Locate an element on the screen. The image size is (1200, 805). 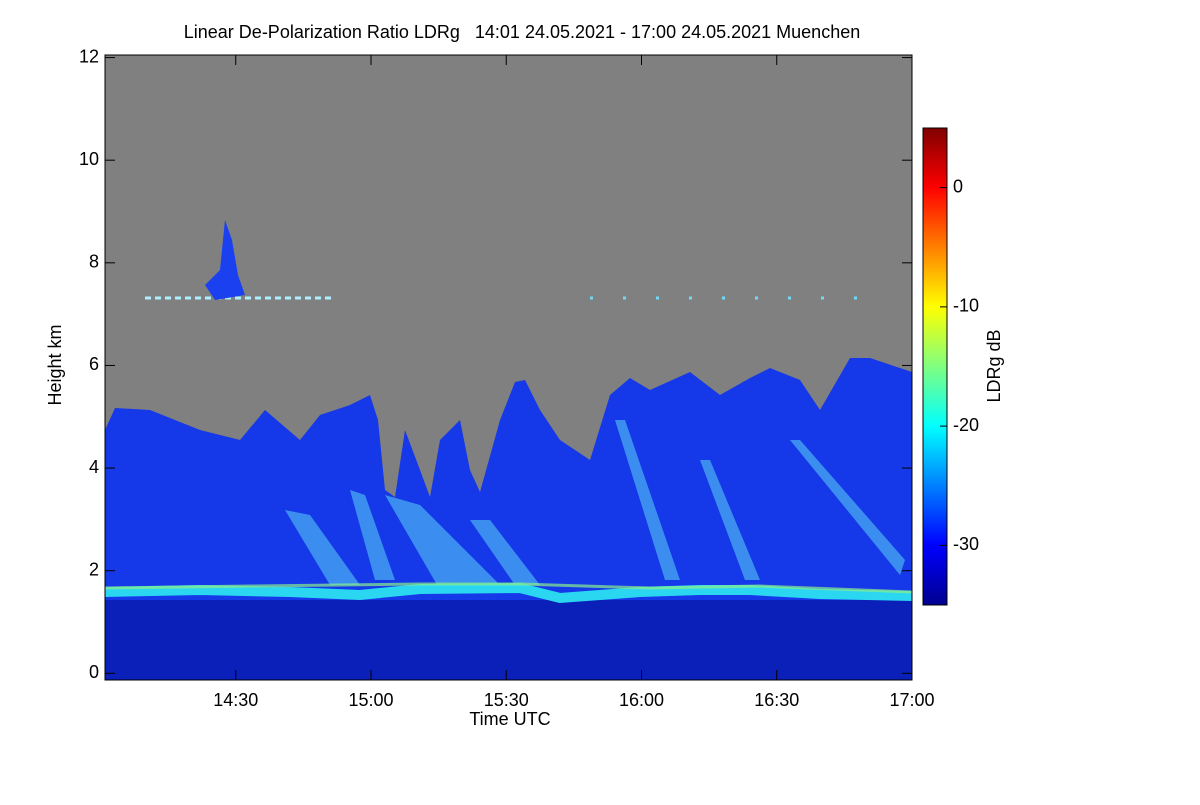
y-tick-label: 12 is located at coordinates (89, 56).